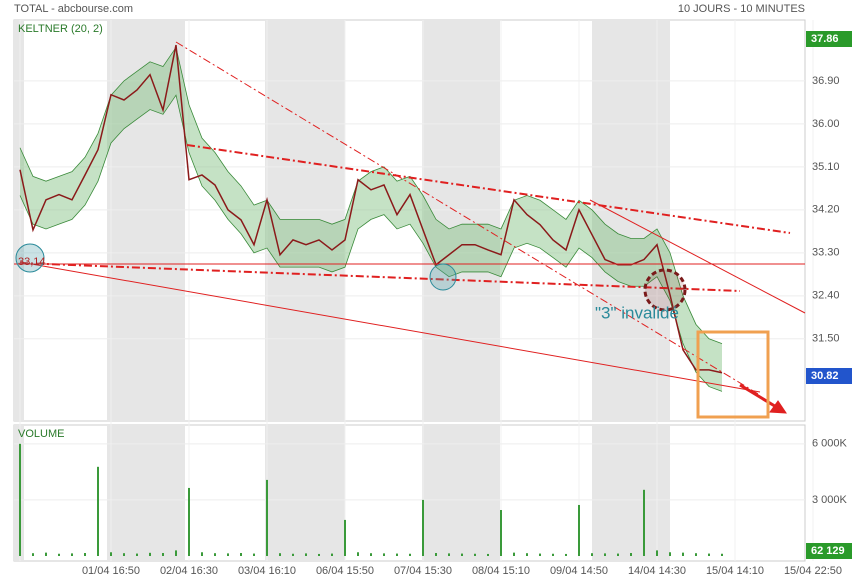 This screenshot has width=855, height=580. I want to click on y-tick-label: 36.00, so click(826, 124).